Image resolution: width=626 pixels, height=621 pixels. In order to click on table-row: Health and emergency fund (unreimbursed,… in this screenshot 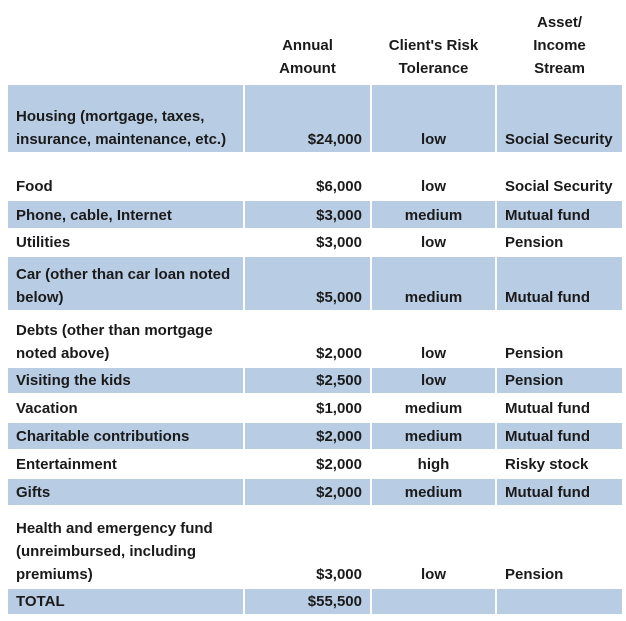, I will do `click(315, 547)`.